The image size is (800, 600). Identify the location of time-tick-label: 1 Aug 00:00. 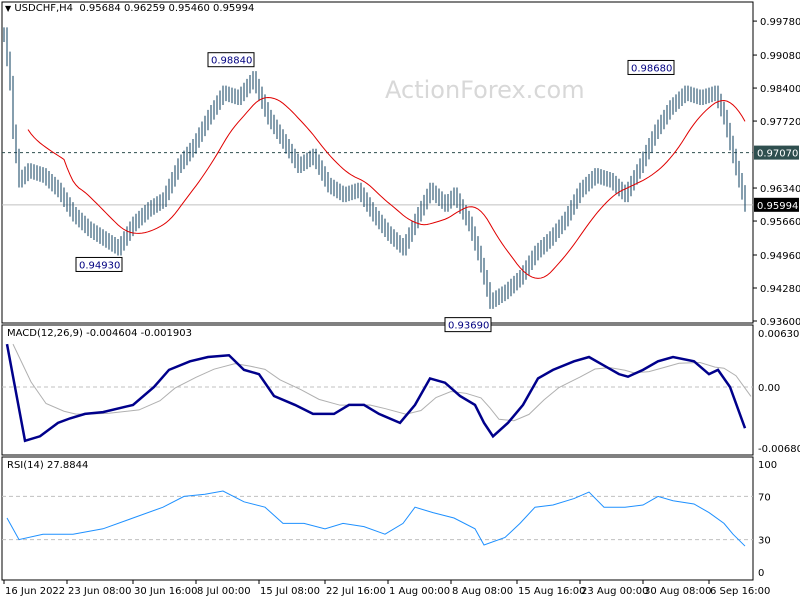
(419, 591).